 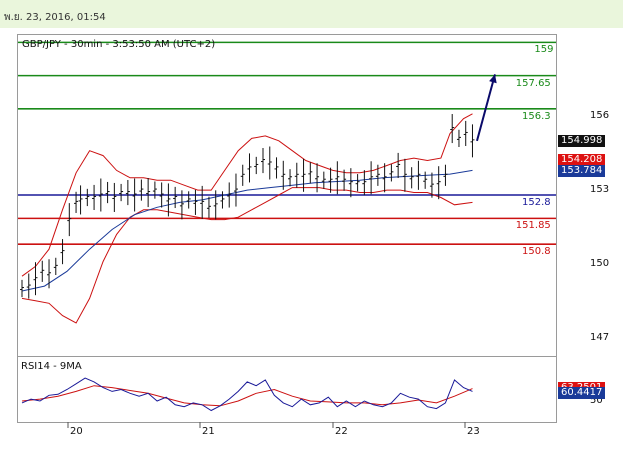 I want to click on x-tick-1: 21, so click(x=208, y=431).